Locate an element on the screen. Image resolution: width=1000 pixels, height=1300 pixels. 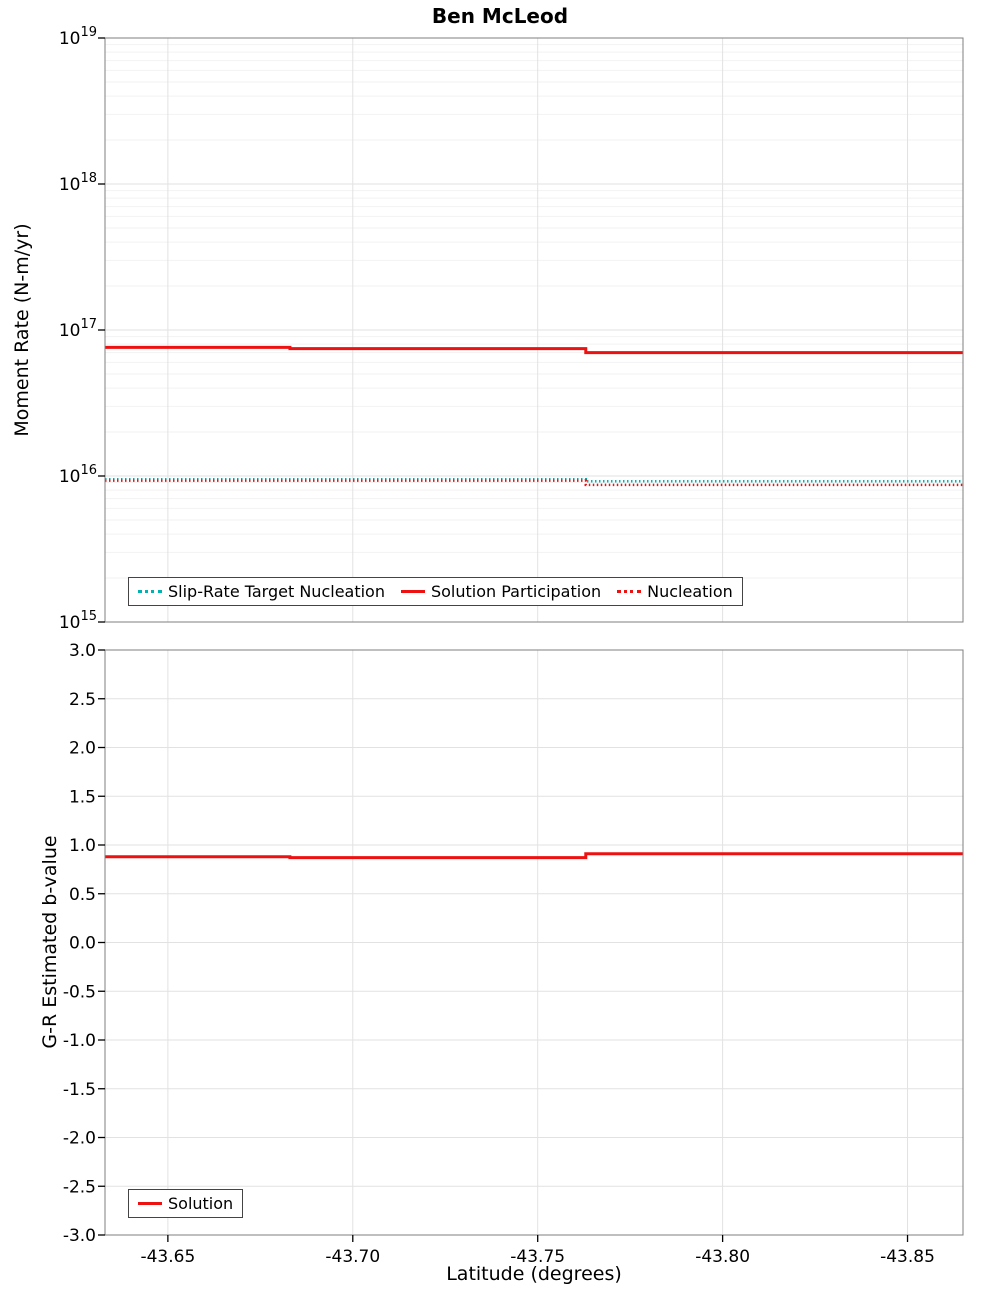
legend-item-solution: Solution is located at coordinates (185, 1203).